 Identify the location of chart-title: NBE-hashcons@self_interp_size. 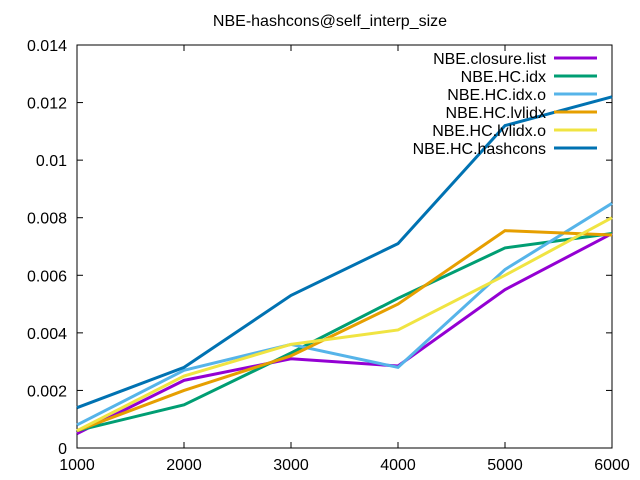
(330, 21).